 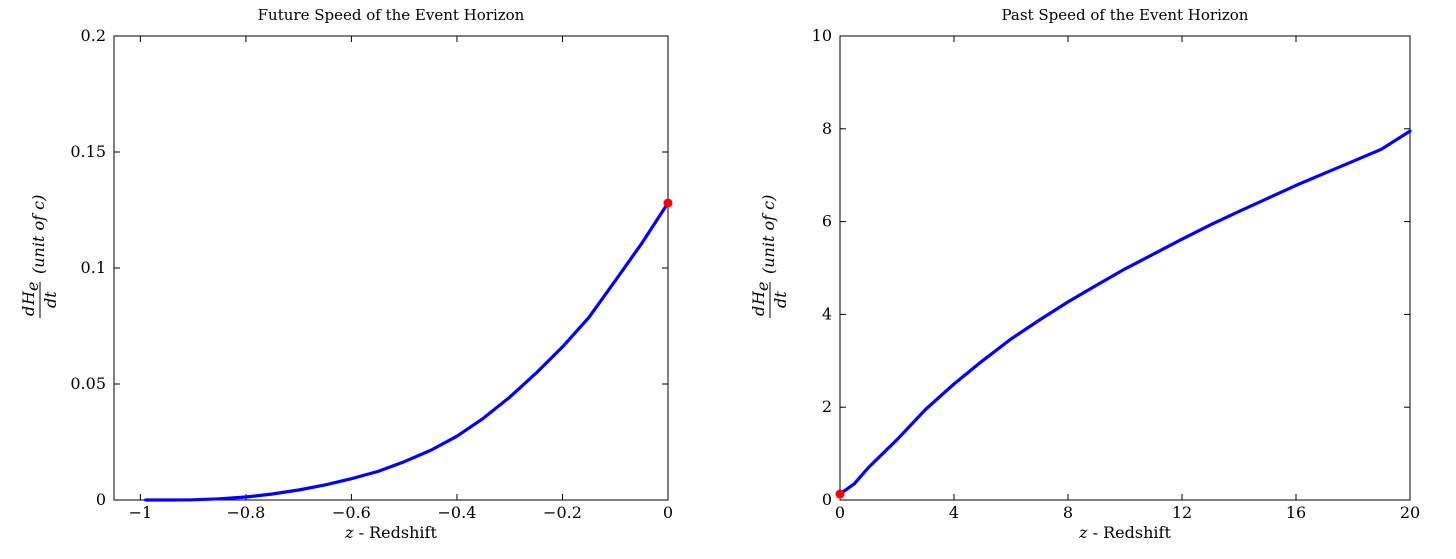 What do you see at coordinates (88, 151) in the screenshot?
I see `y-tick-label: 0.15` at bounding box center [88, 151].